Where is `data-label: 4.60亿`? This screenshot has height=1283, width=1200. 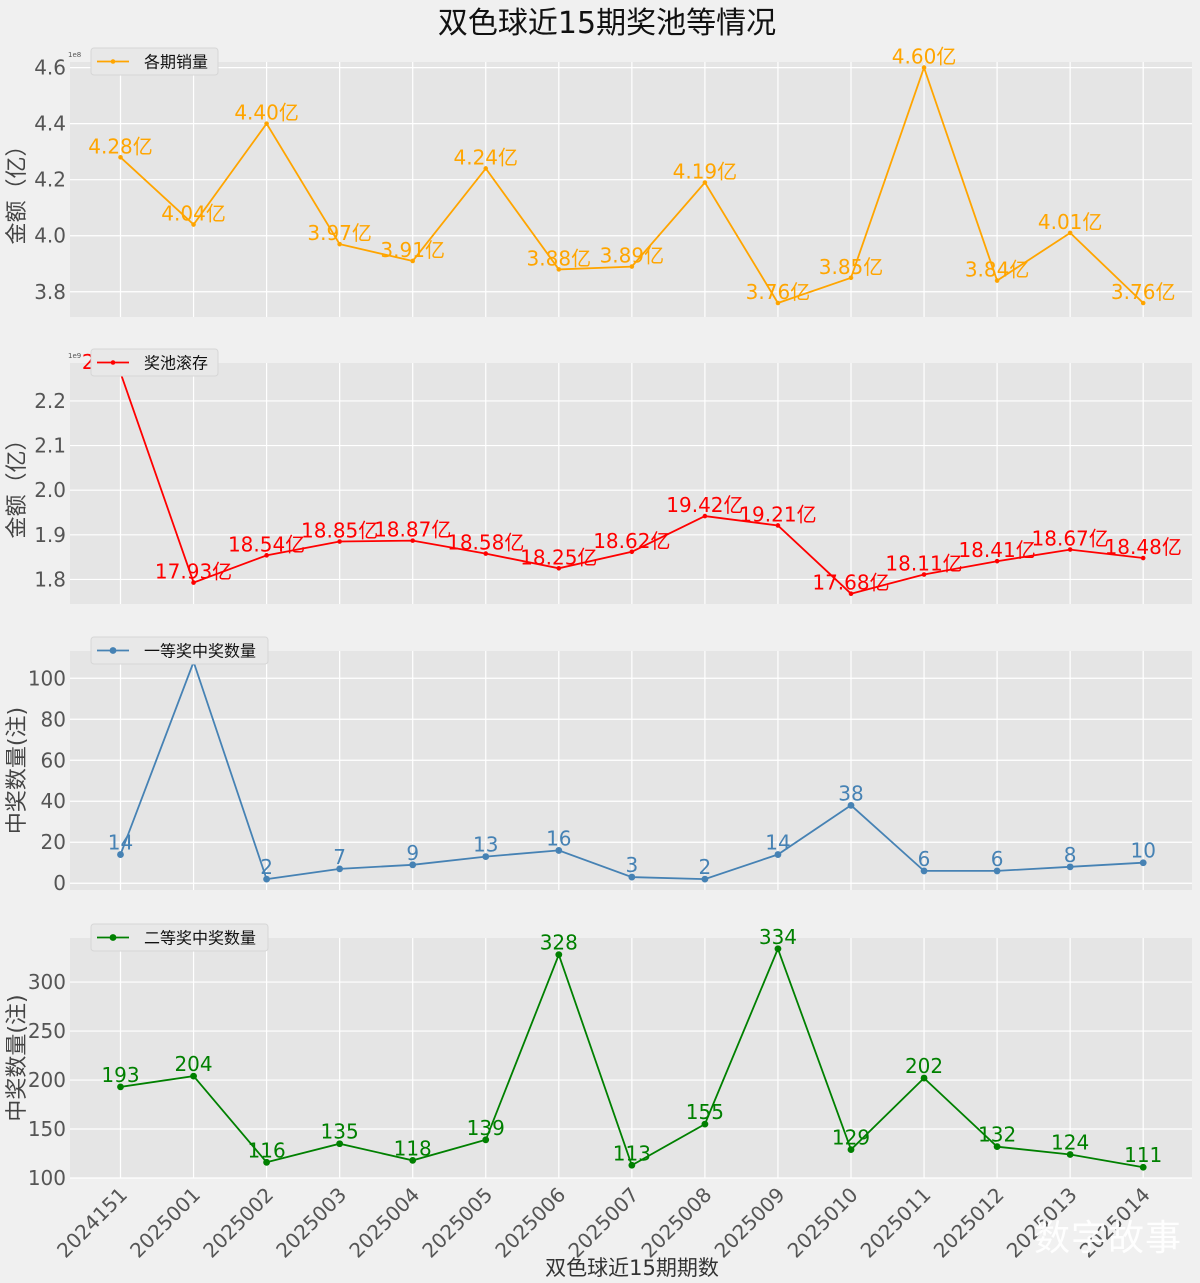 data-label: 4.60亿 is located at coordinates (924, 57).